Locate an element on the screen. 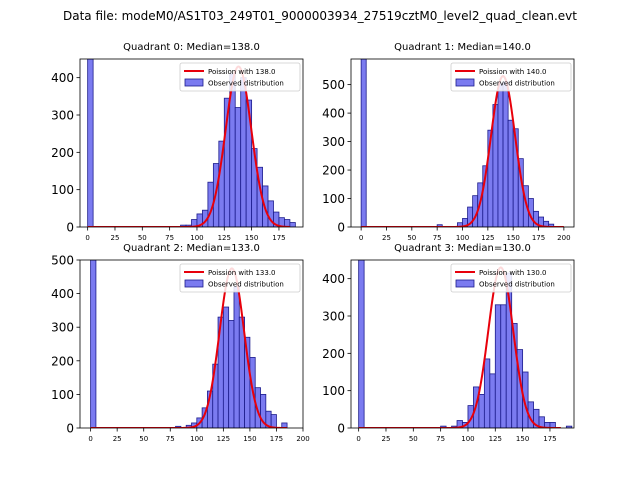  poisson-fit-line is located at coordinates (462, 151).